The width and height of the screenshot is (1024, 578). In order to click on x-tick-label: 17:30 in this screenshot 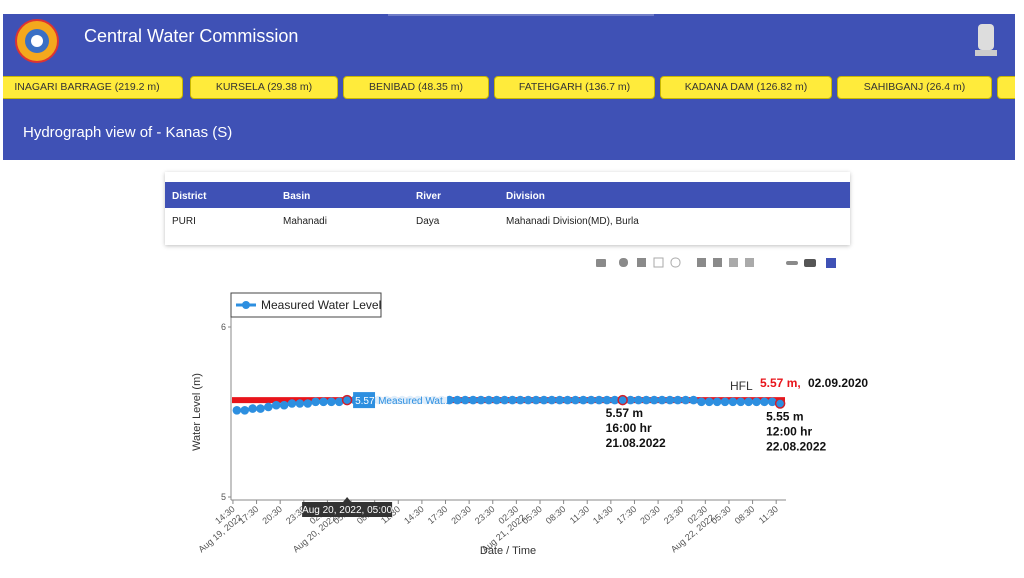, I will do `click(627, 515)`.